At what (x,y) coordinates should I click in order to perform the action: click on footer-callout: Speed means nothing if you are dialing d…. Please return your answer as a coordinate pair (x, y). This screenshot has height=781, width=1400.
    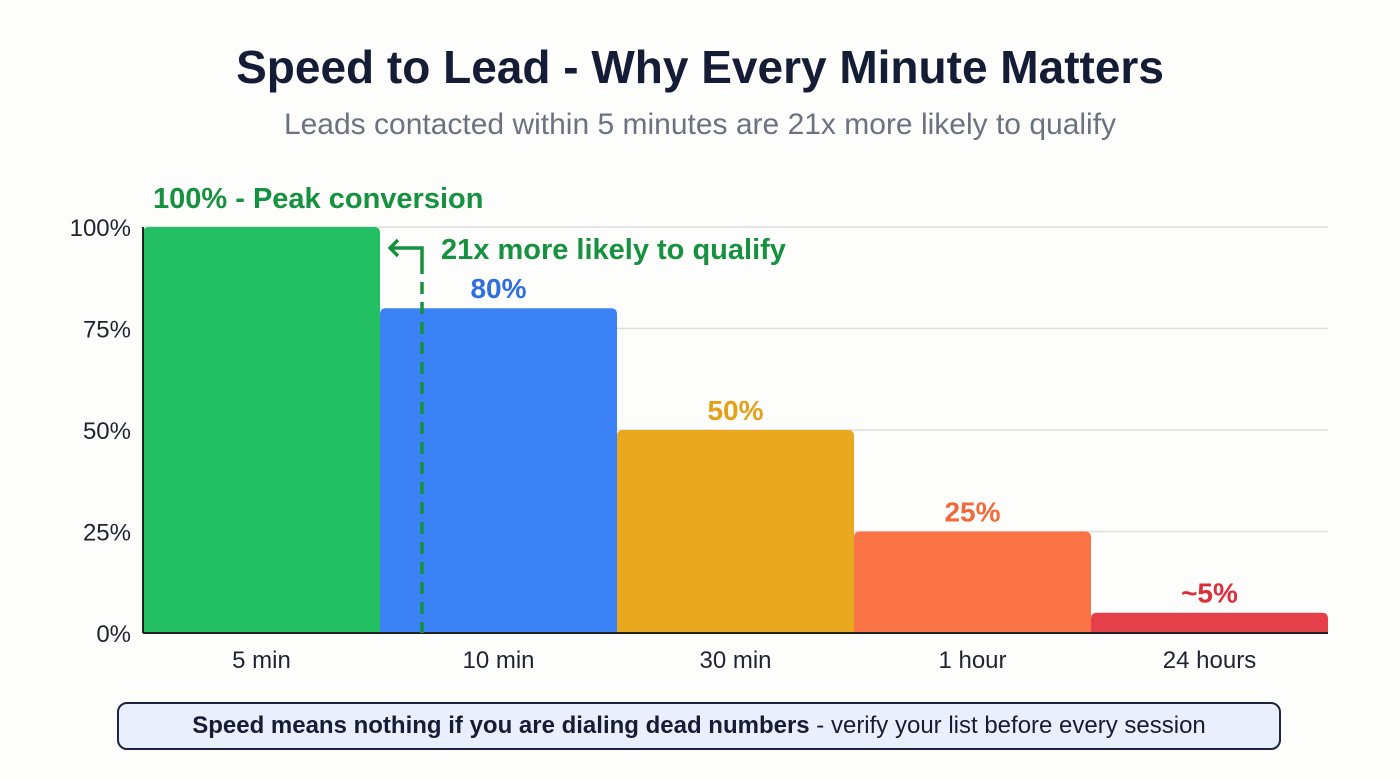
    Looking at the image, I should click on (699, 726).